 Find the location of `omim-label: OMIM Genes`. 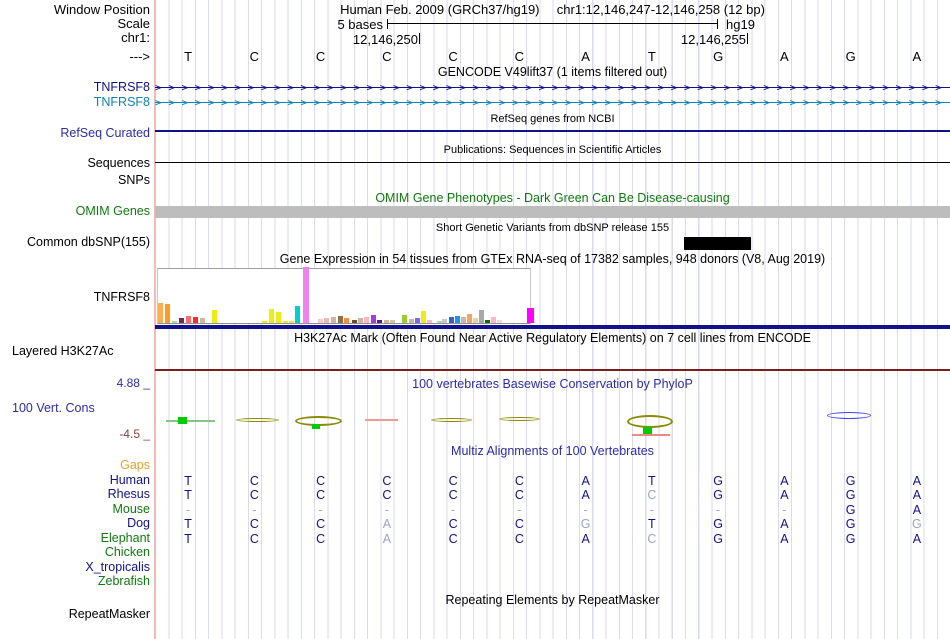

omim-label: OMIM Genes is located at coordinates (112, 211).